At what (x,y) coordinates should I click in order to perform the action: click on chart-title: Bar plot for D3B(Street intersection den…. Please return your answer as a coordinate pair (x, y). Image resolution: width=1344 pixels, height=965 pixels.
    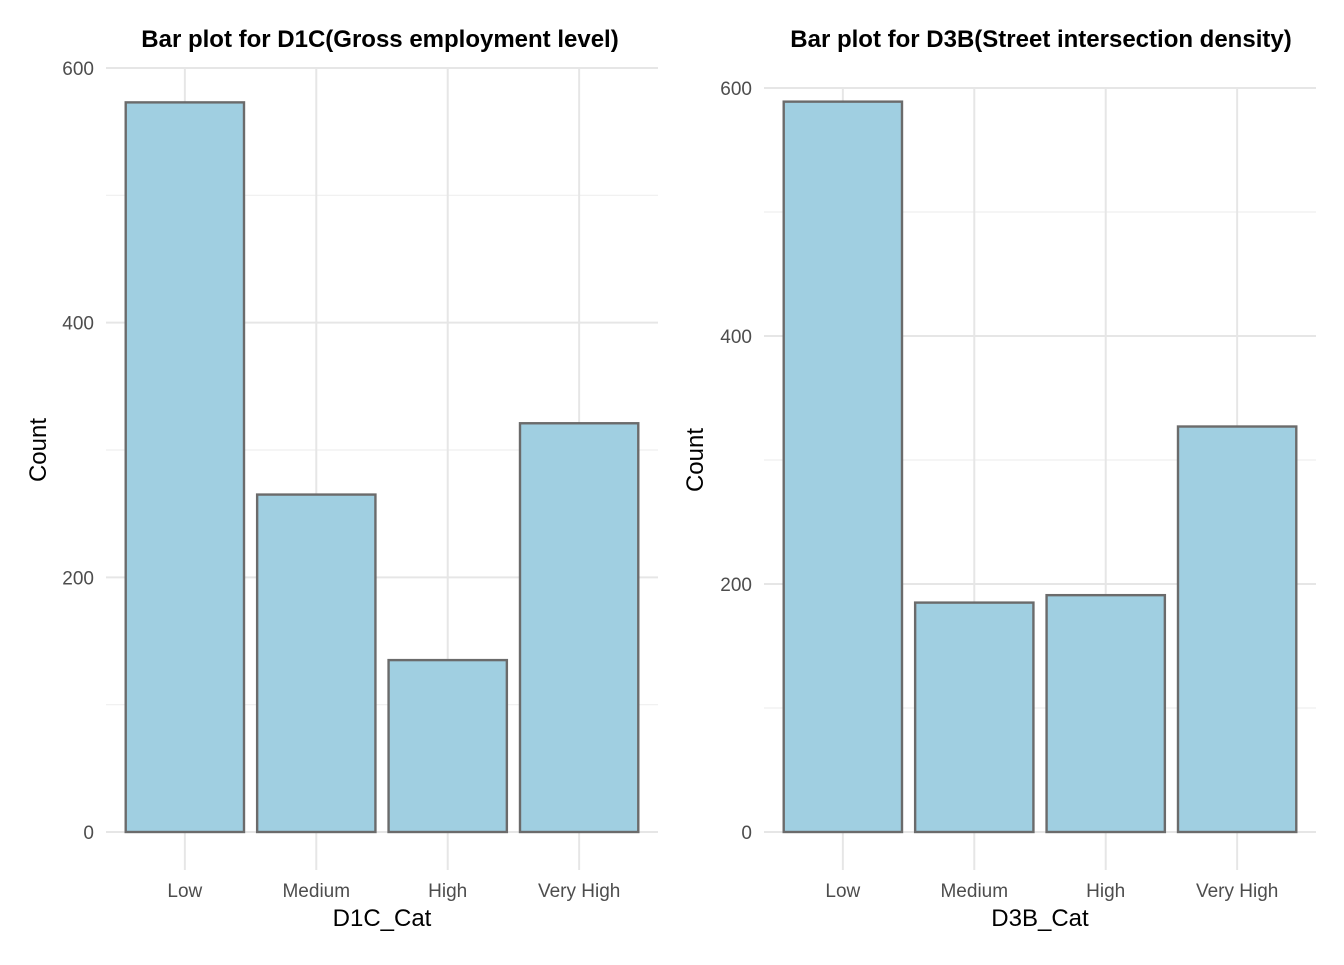
    Looking at the image, I should click on (1040, 39).